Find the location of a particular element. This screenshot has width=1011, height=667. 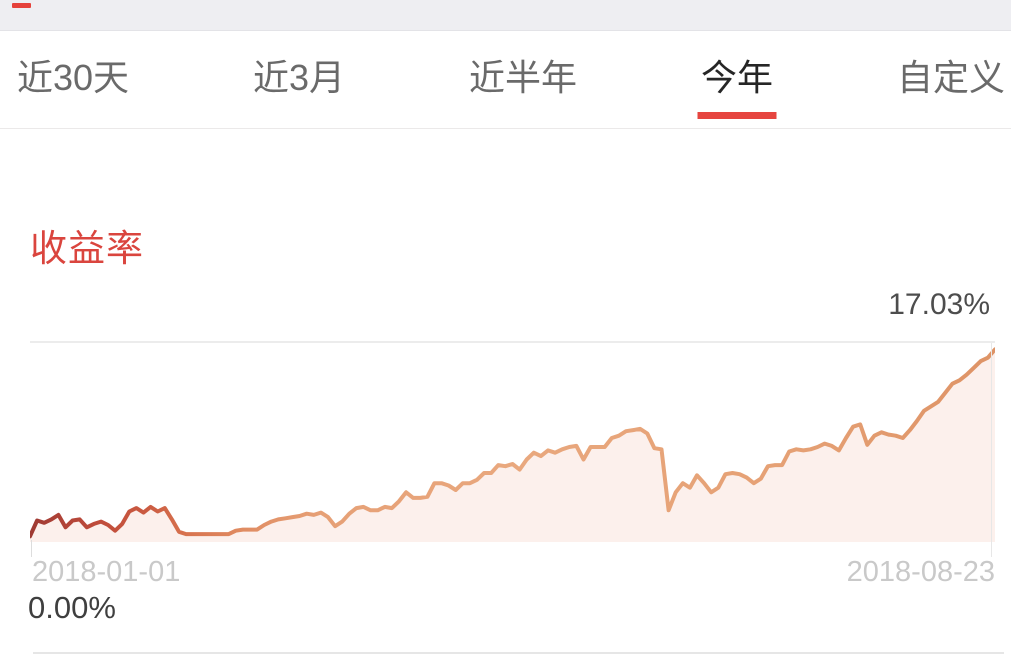

tab-last-half-year: 近半年 is located at coordinates (523, 75).